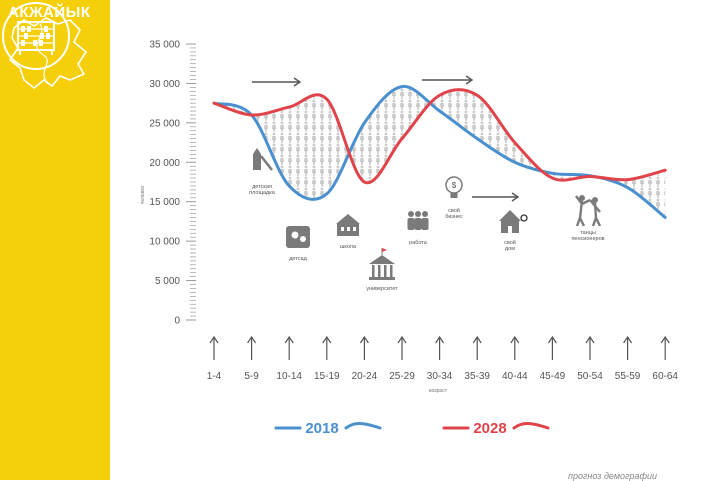 This screenshot has width=720, height=481. What do you see at coordinates (412, 428) in the screenshot?
I see `legend: 2018 2028` at bounding box center [412, 428].